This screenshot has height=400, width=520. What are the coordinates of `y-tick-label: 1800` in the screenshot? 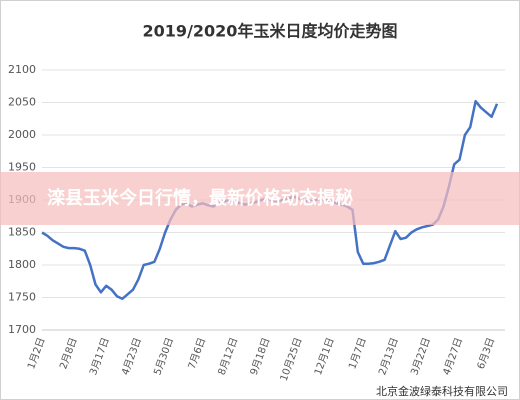 It's located at (22, 264).